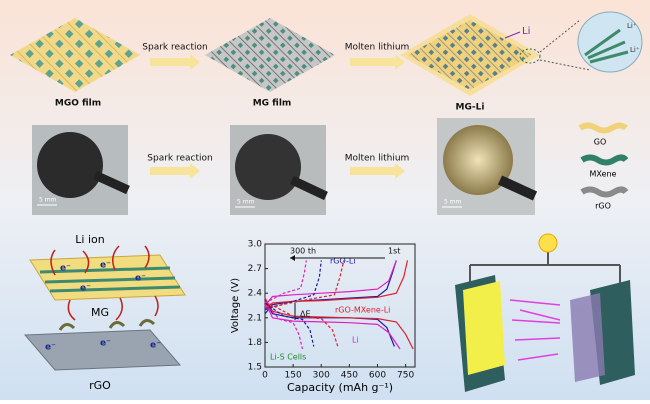 This screenshot has height=404, width=650. Describe the element at coordinates (587, 337) in the screenshot. I see `mg-li-anode` at that location.